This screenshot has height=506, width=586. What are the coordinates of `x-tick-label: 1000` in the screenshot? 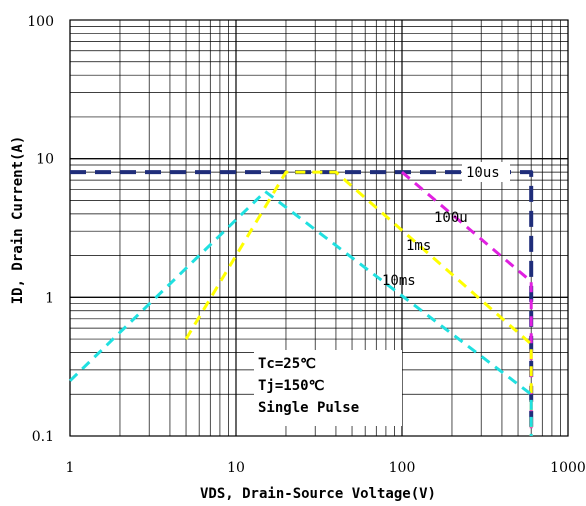 It's located at (568, 468).